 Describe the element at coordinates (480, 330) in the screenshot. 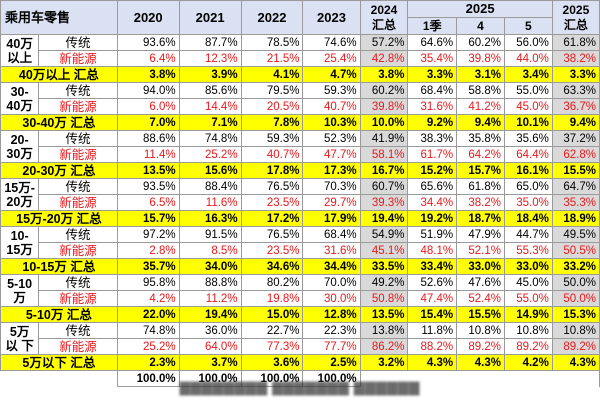

I see `traditional-share-cell: 10.8%` at that location.